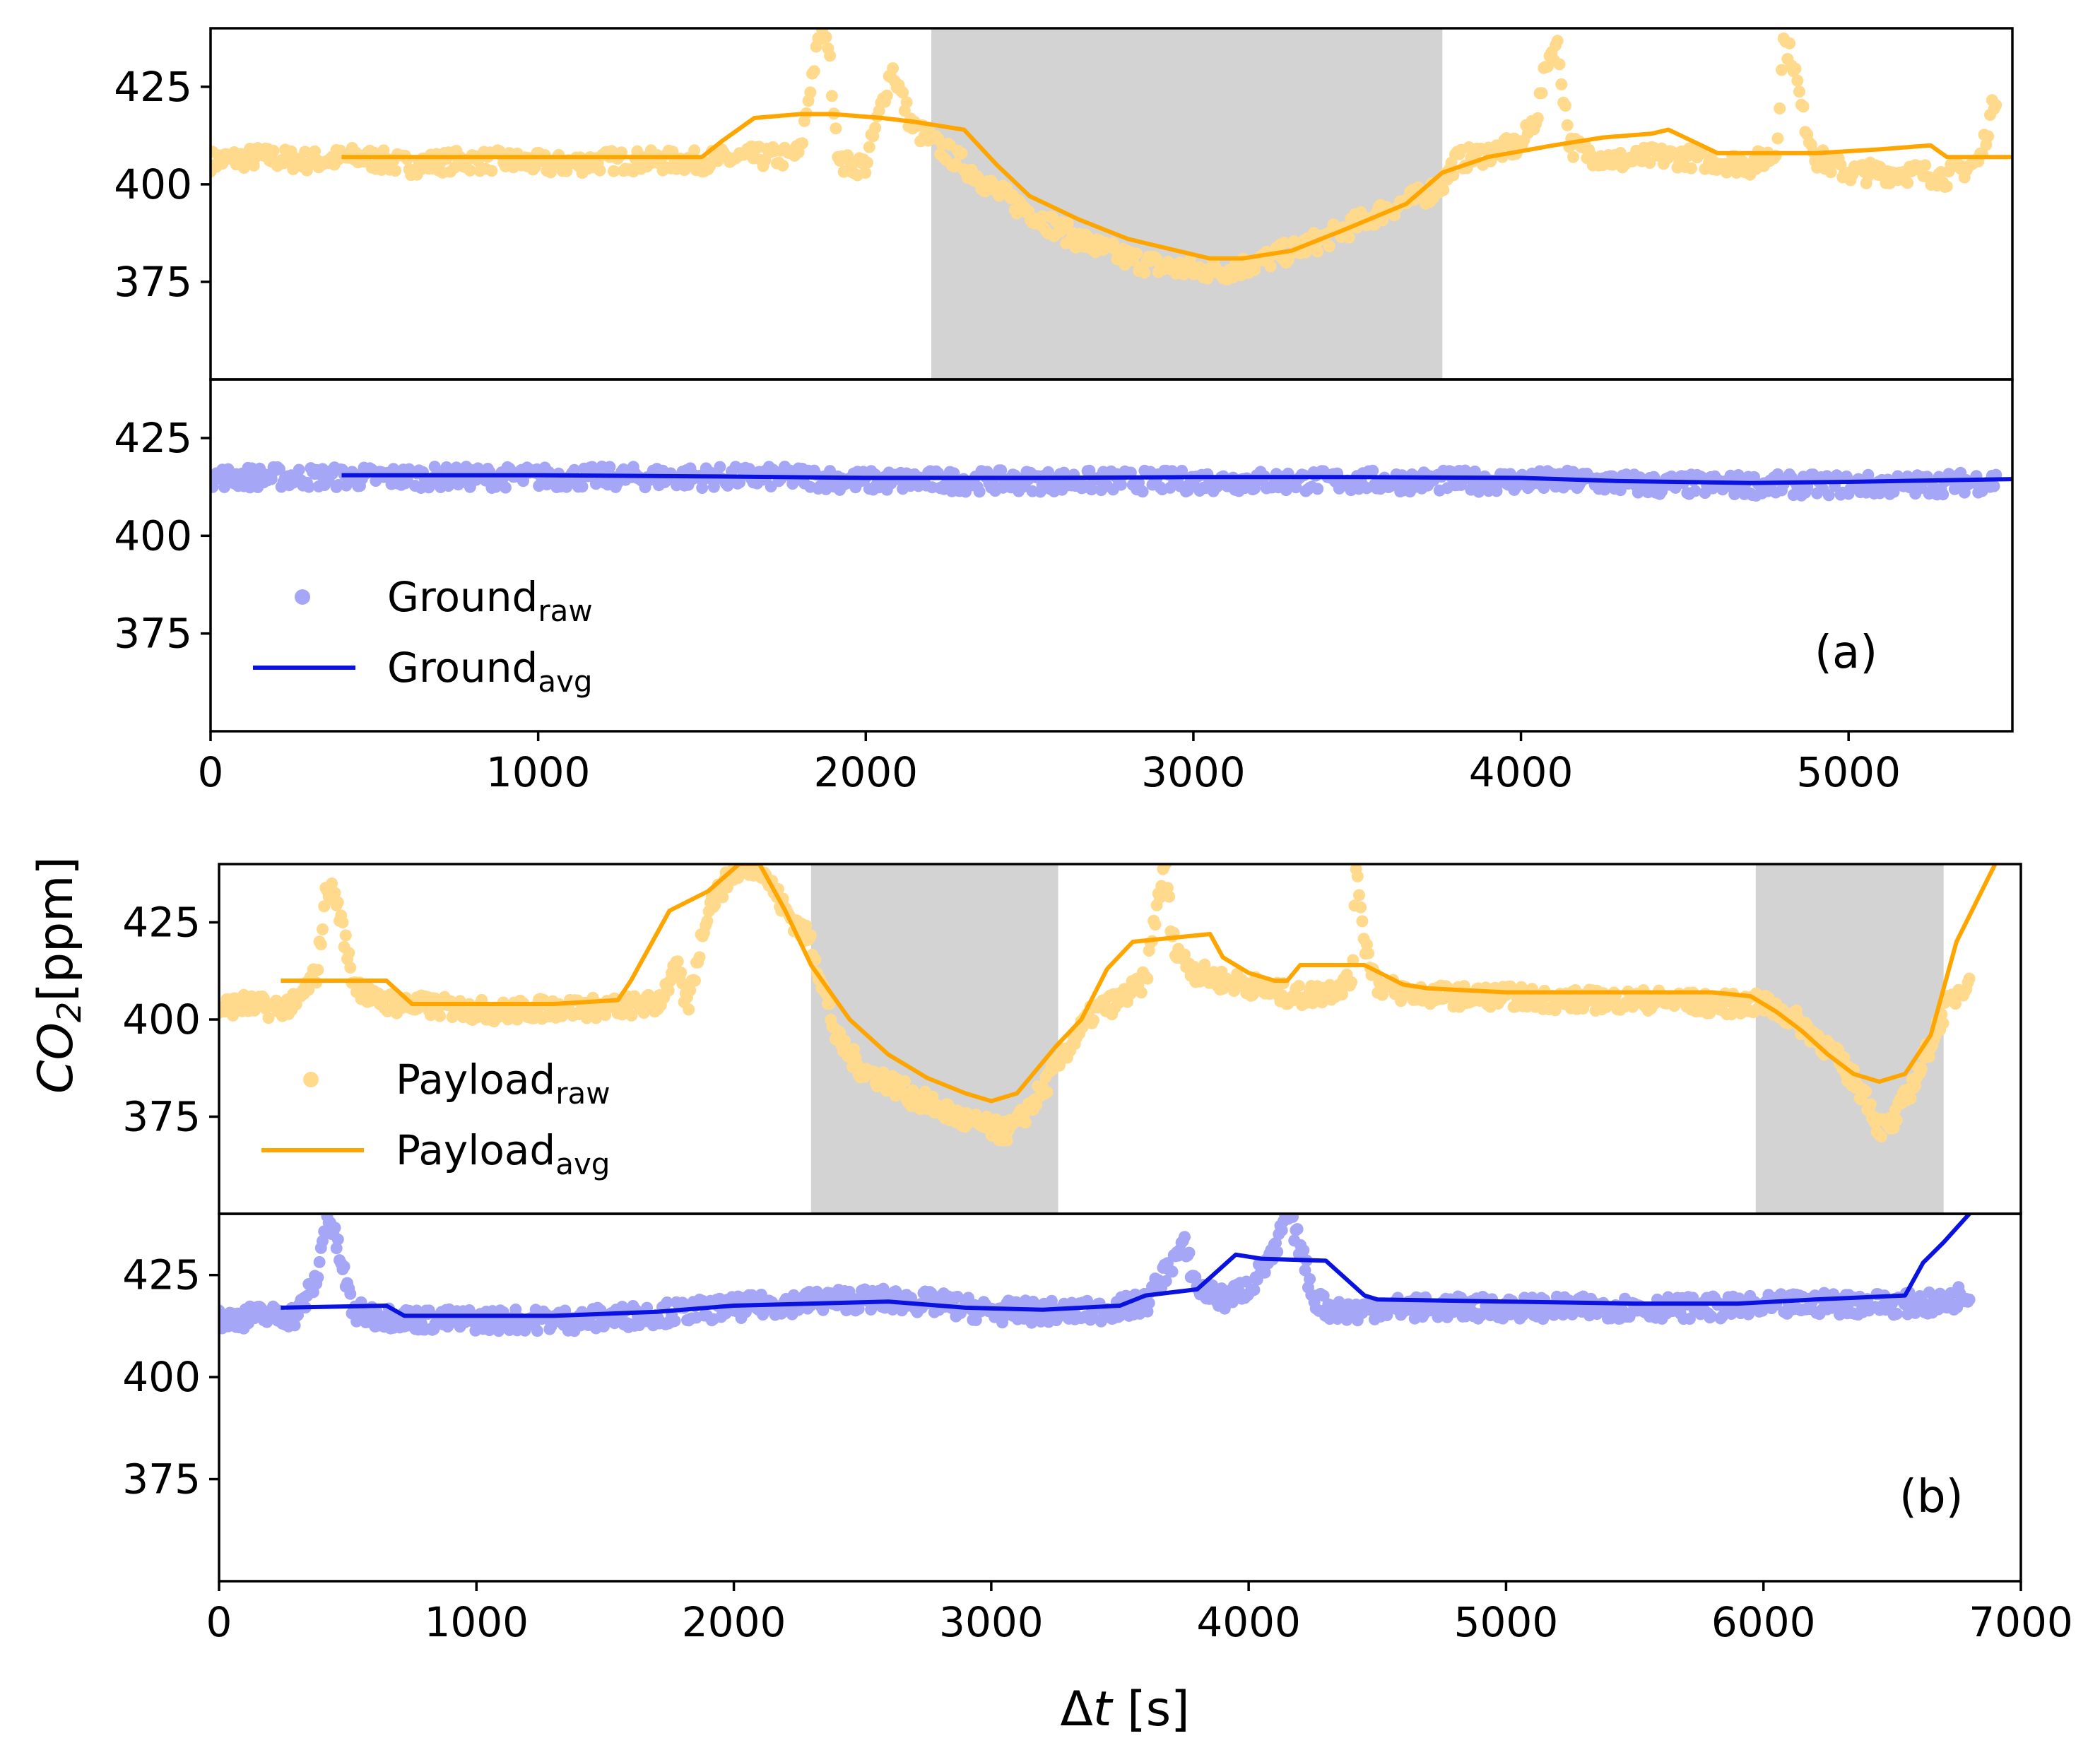 This screenshot has height=1755, width=2100. What do you see at coordinates (1521, 772) in the screenshot?
I see `x-tick-label: 4000` at bounding box center [1521, 772].